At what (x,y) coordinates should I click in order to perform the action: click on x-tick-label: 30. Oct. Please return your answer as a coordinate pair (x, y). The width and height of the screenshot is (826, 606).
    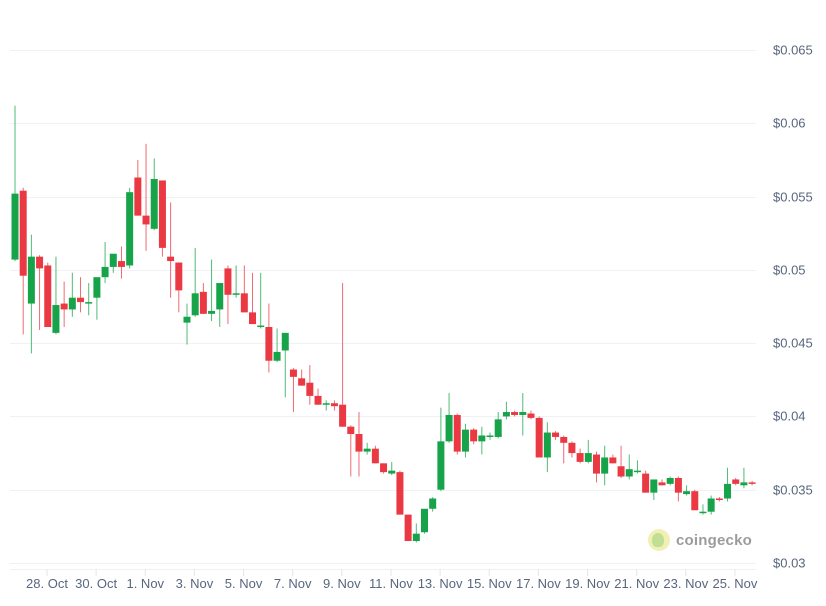
    Looking at the image, I should click on (96, 583).